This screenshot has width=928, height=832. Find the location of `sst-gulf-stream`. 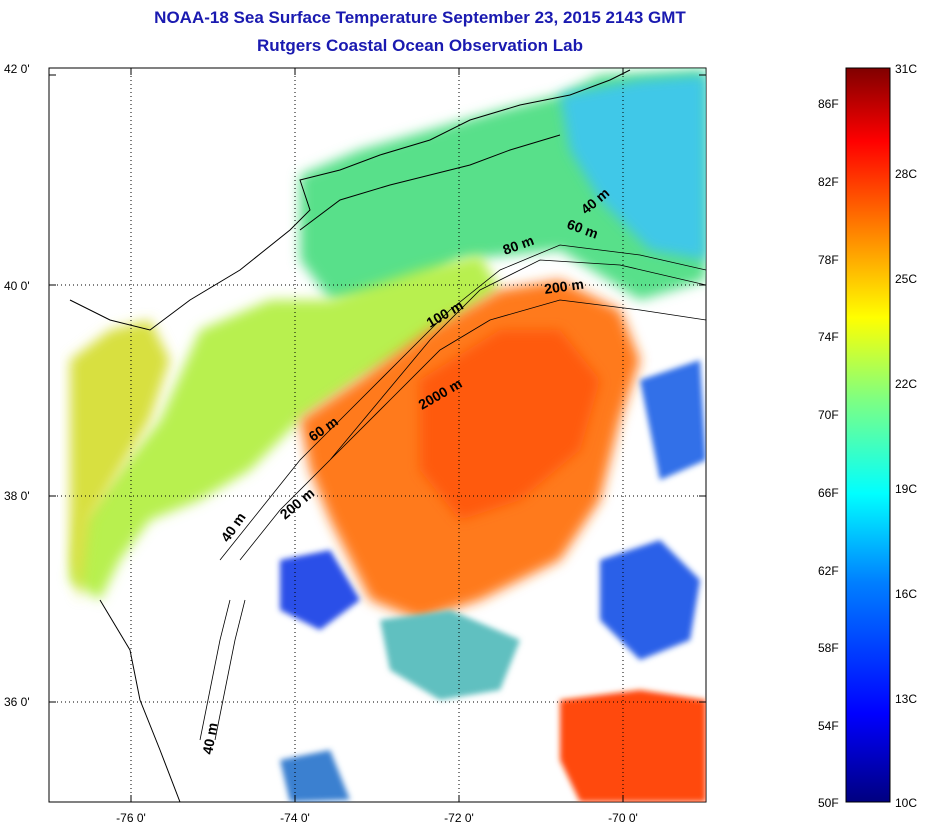

sst-gulf-stream is located at coordinates (633, 746).